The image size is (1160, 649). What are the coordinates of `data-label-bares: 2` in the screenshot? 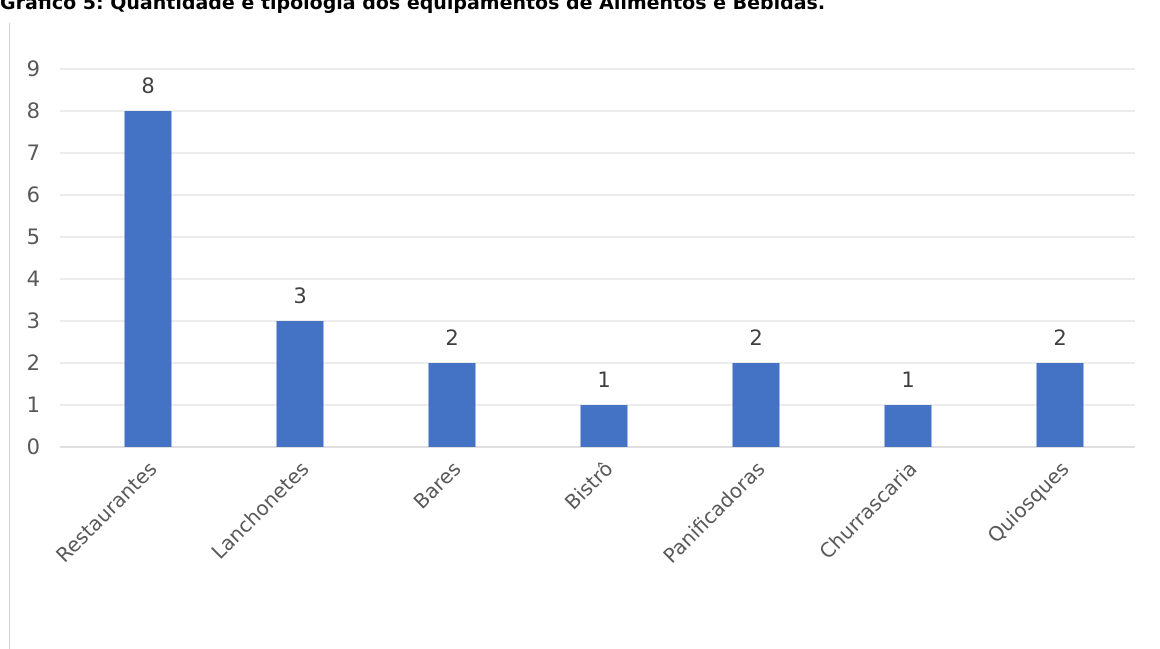 It's located at (451, 338).